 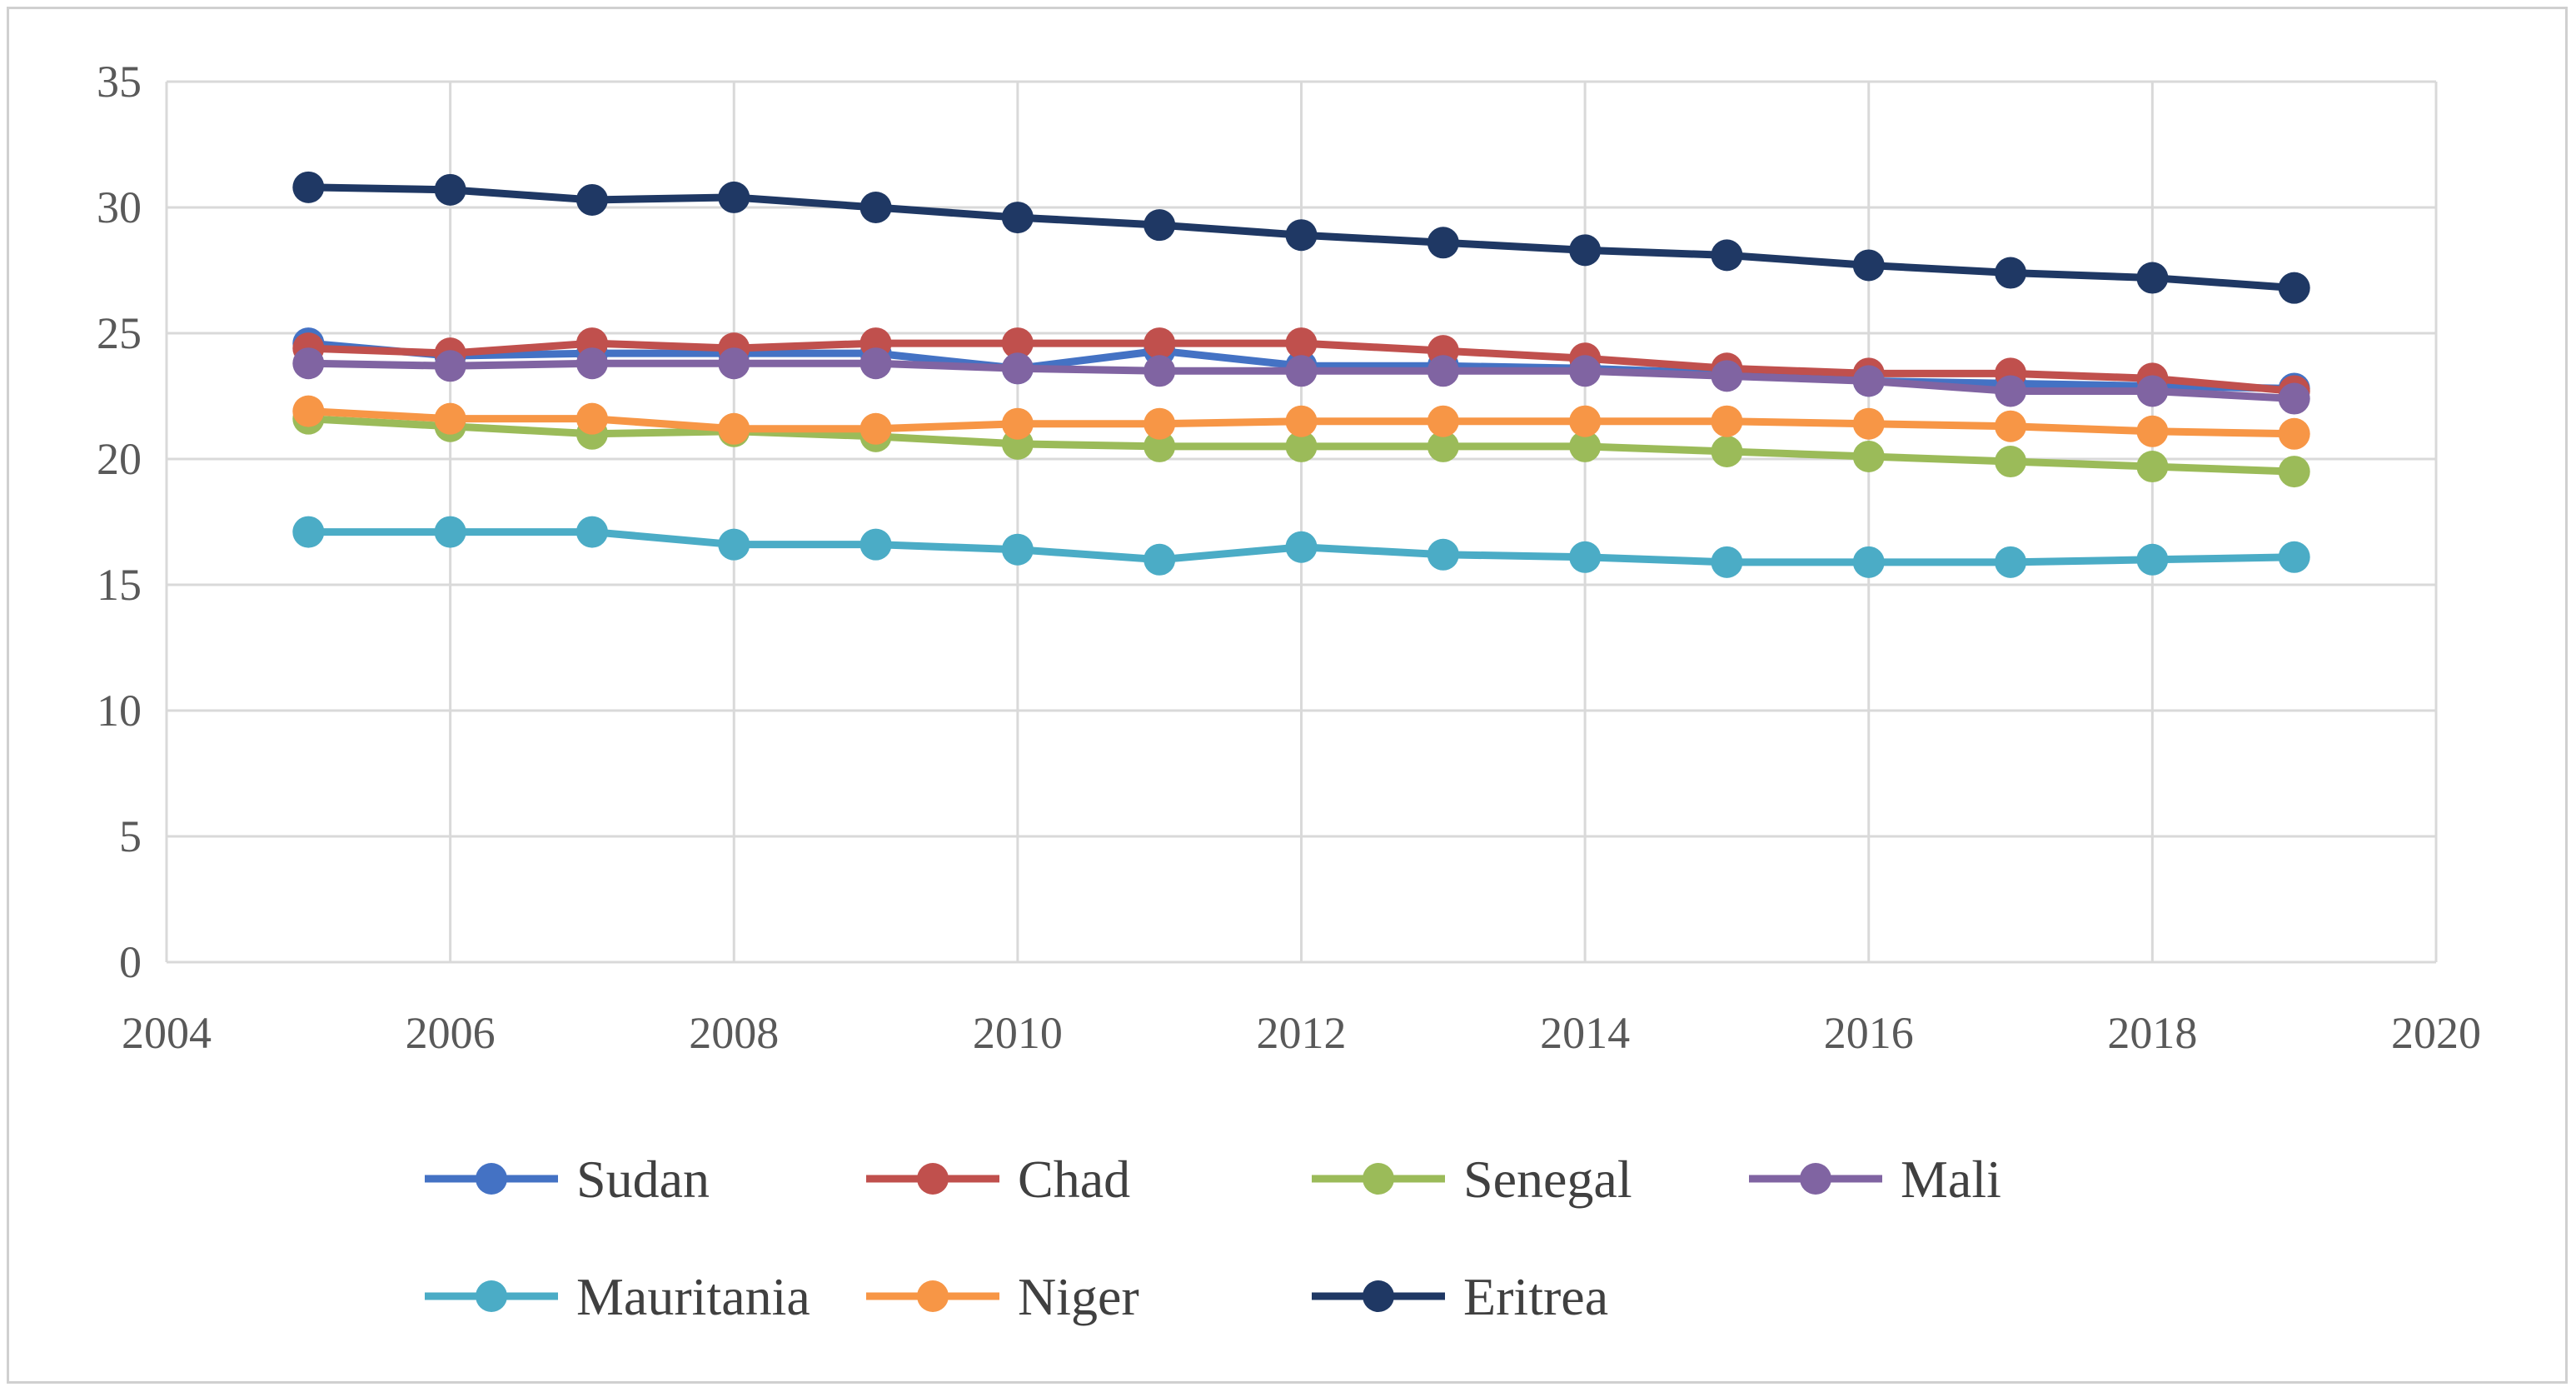 I want to click on legend-item-senegal: Senegal, so click(x=1472, y=1180).